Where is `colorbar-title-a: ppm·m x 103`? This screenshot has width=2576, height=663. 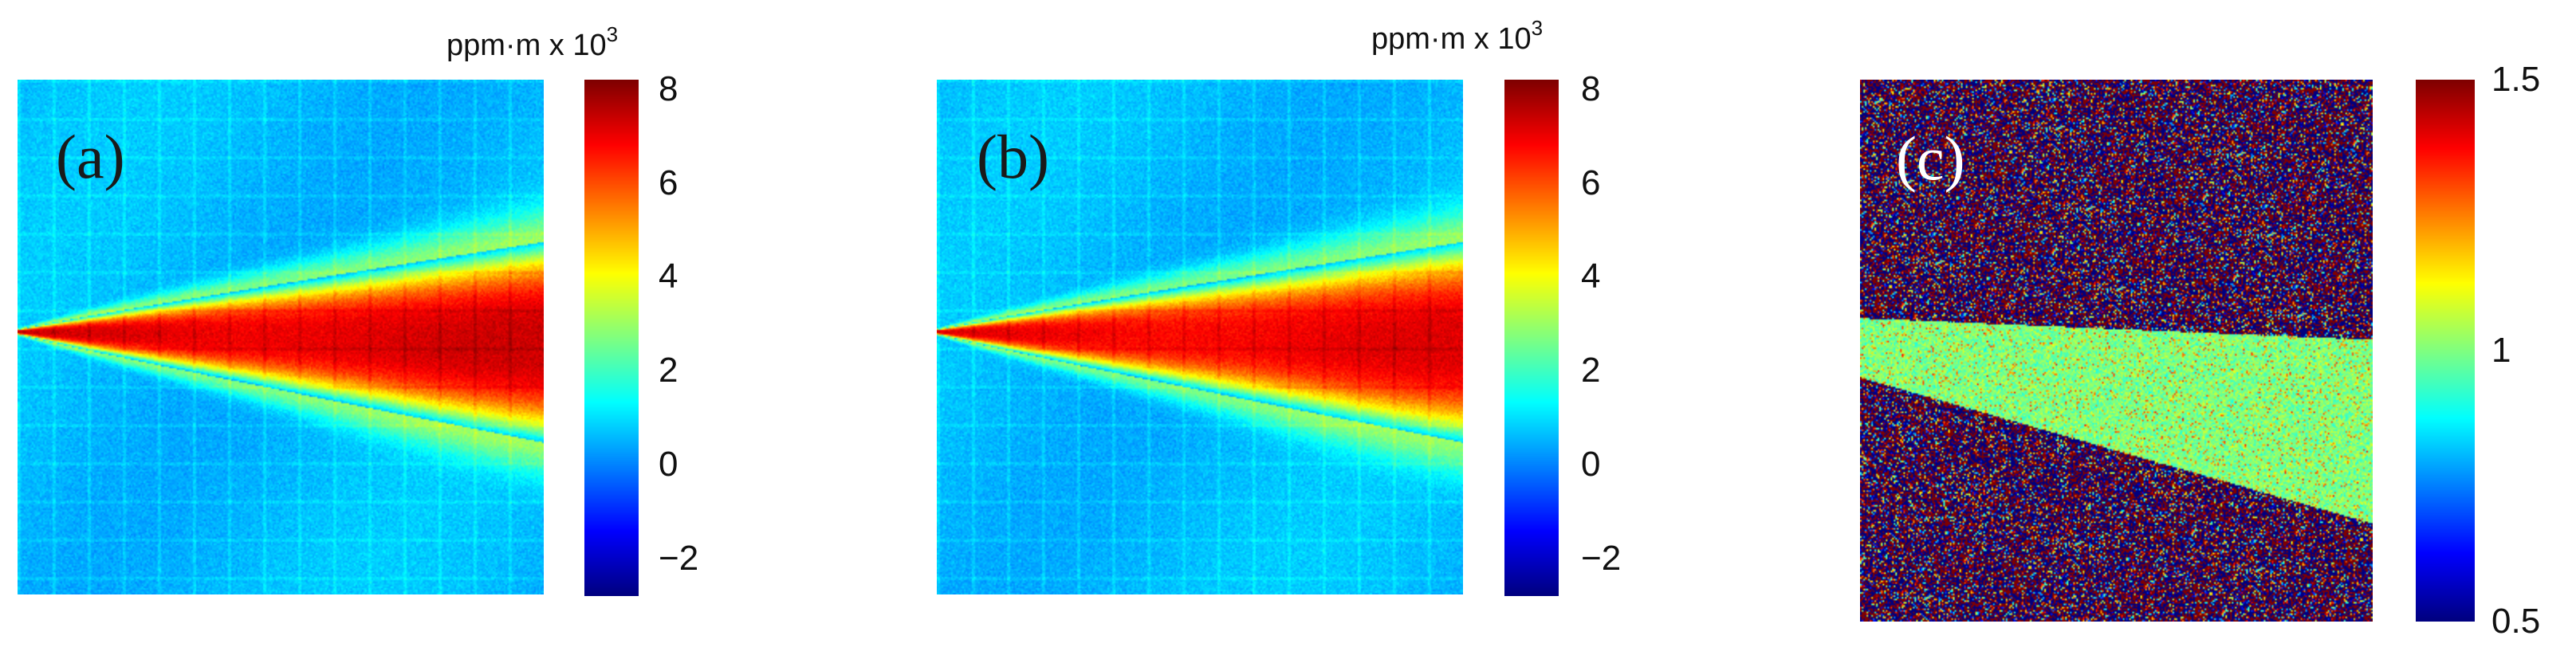
colorbar-title-a: ppm·m x 103 is located at coordinates (532, 43).